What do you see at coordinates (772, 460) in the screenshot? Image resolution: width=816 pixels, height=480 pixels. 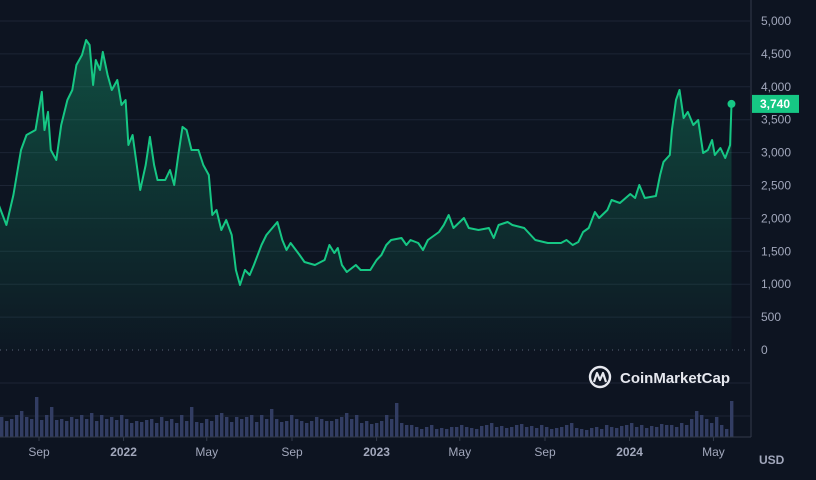 I see `unit-label: USD` at bounding box center [772, 460].